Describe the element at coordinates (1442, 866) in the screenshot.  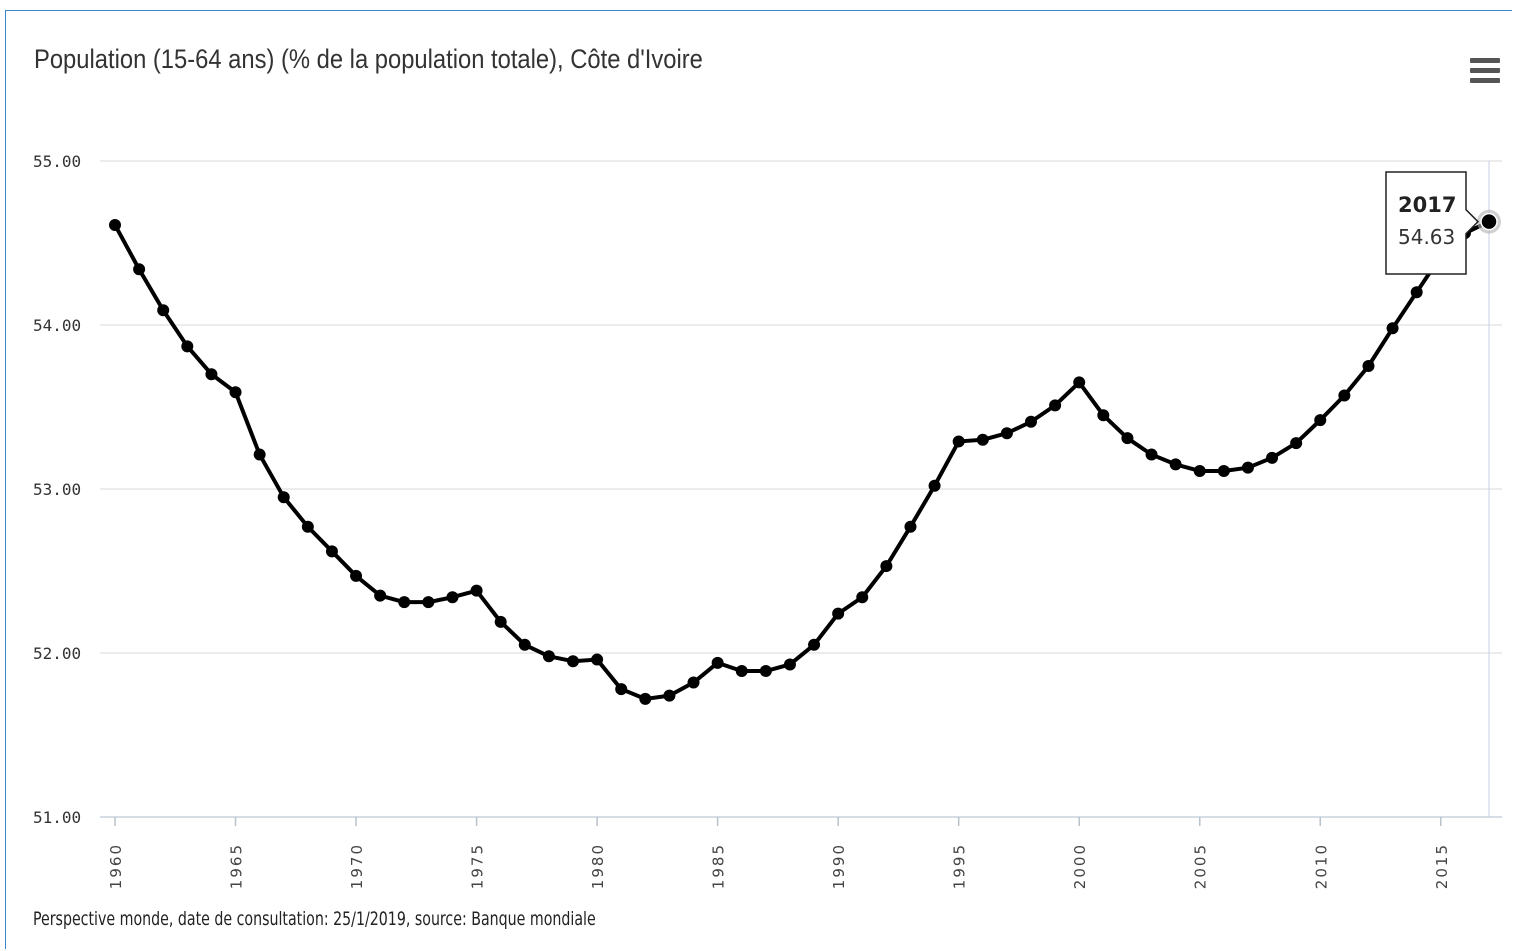
I see `x-tick-label: 2015` at that location.